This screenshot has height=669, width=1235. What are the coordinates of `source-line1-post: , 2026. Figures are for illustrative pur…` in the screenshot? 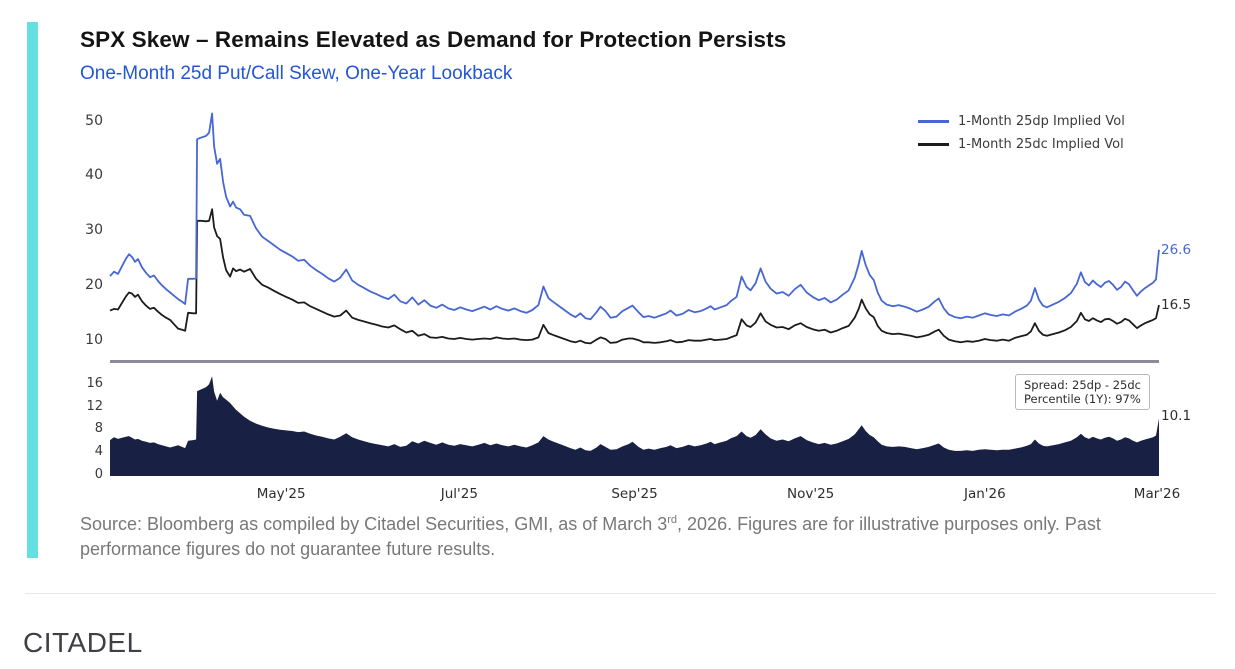 It's located at (889, 524).